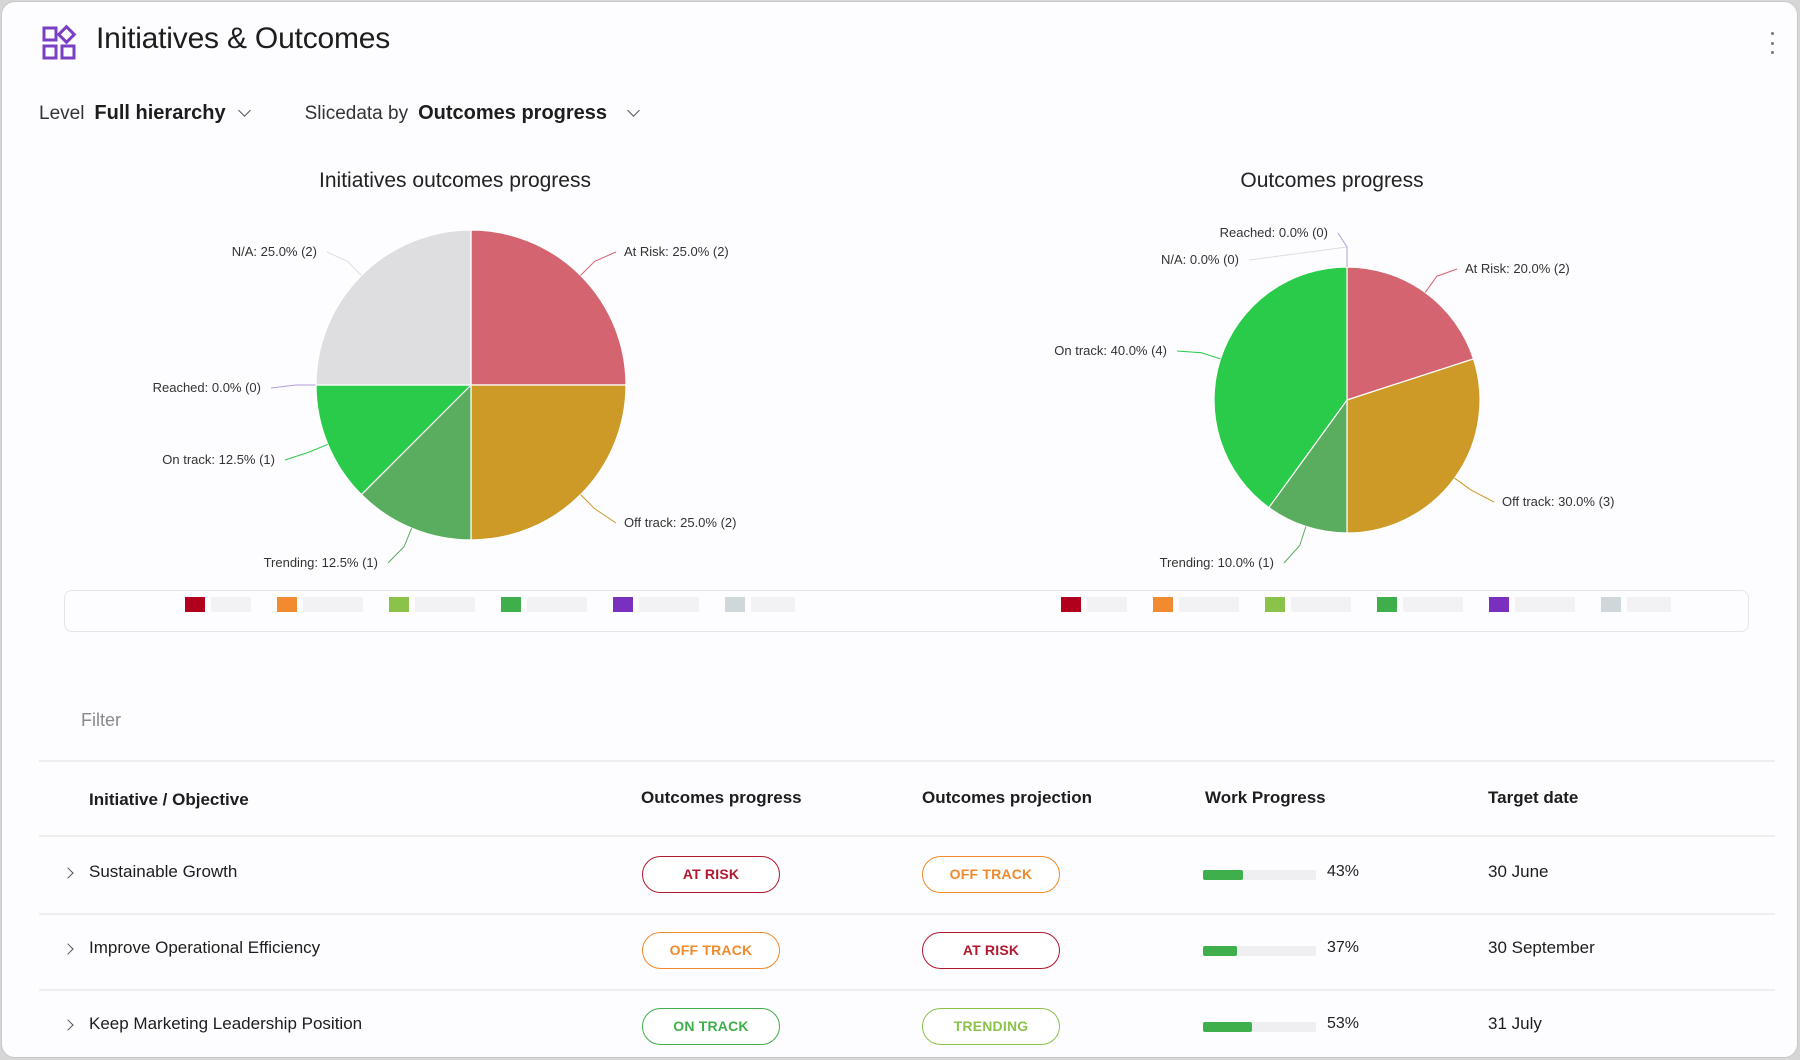  What do you see at coordinates (1110, 350) in the screenshot?
I see `pie-label-on-track: On track: 40.0% (4)` at bounding box center [1110, 350].